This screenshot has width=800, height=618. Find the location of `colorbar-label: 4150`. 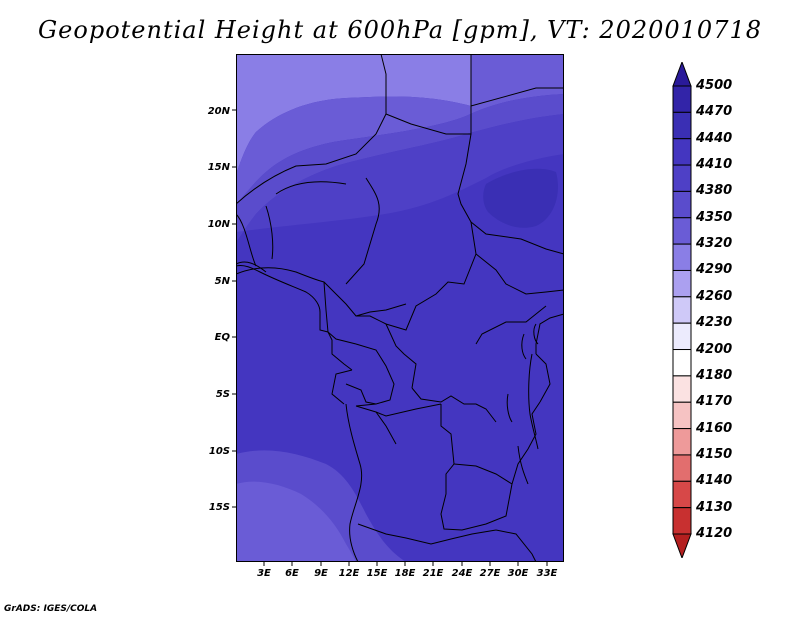

colorbar-label: 4150 is located at coordinates (714, 454).